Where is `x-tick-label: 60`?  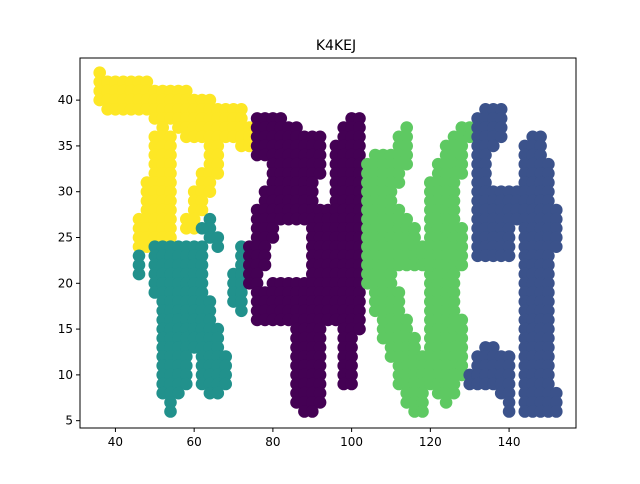 x-tick-label: 60 is located at coordinates (194, 442).